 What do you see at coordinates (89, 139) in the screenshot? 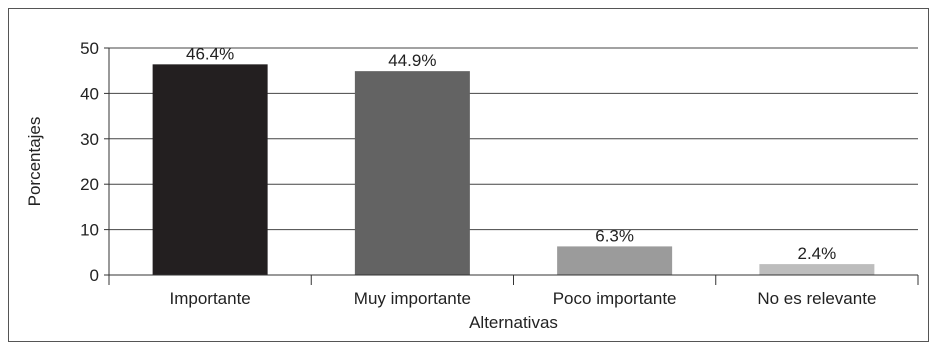
I see `y-tick-label: 30` at bounding box center [89, 139].